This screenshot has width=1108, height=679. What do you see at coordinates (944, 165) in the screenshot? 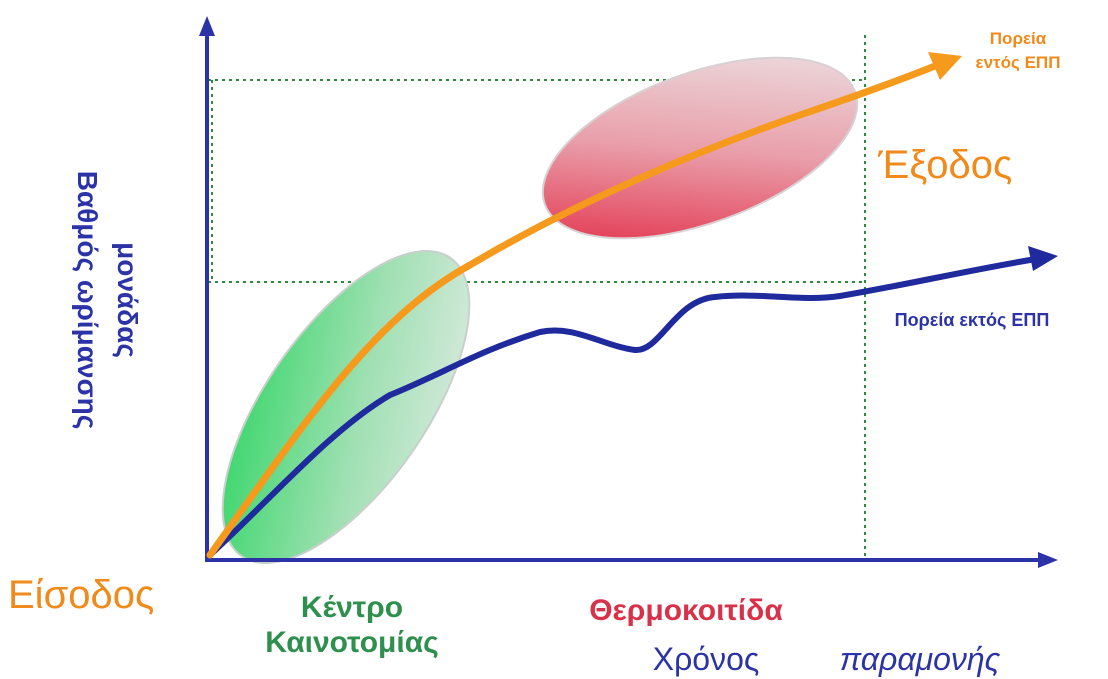
I see `exit-label: Έξοδος` at bounding box center [944, 165].